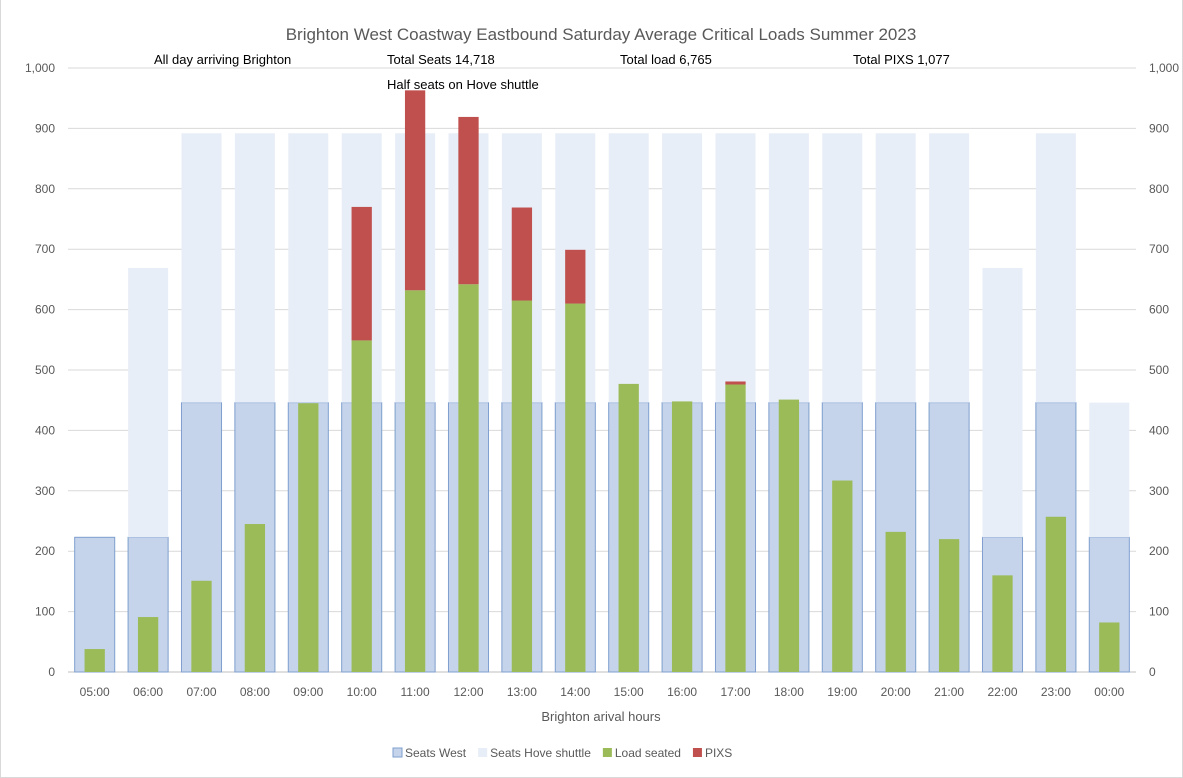 Image resolution: width=1183 pixels, height=778 pixels. What do you see at coordinates (441, 59) in the screenshot?
I see `annotation-total-seats: Total Seats 14,718` at bounding box center [441, 59].